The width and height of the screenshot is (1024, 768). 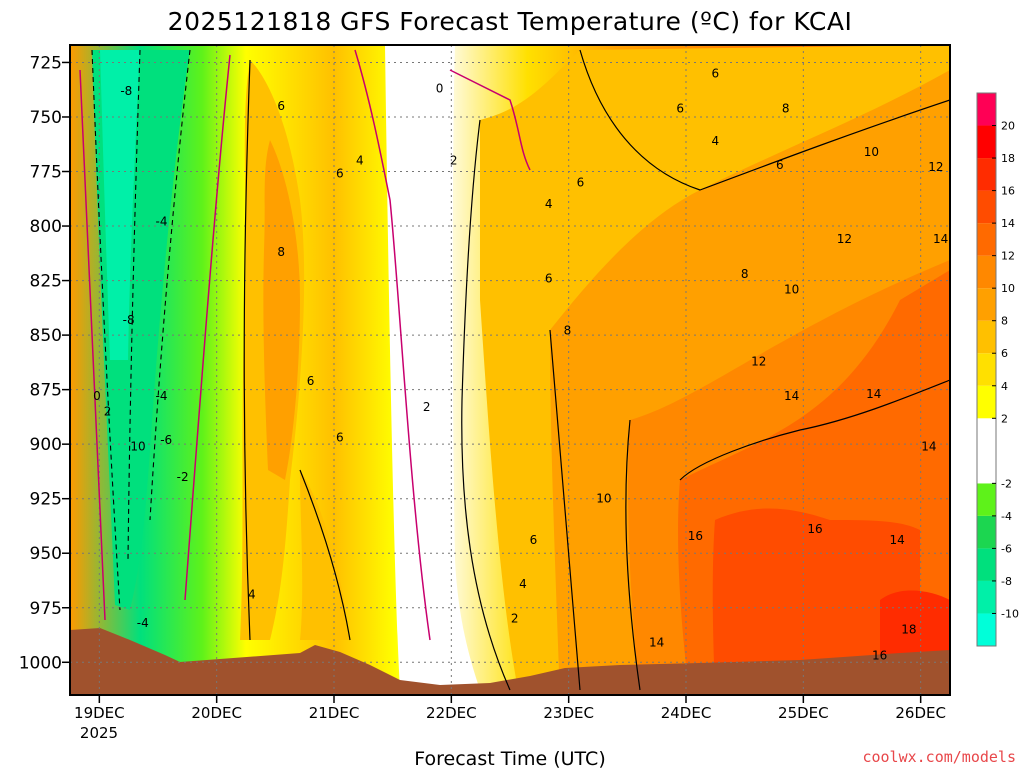 I want to click on y-tick-label: 750, so click(x=46, y=118).